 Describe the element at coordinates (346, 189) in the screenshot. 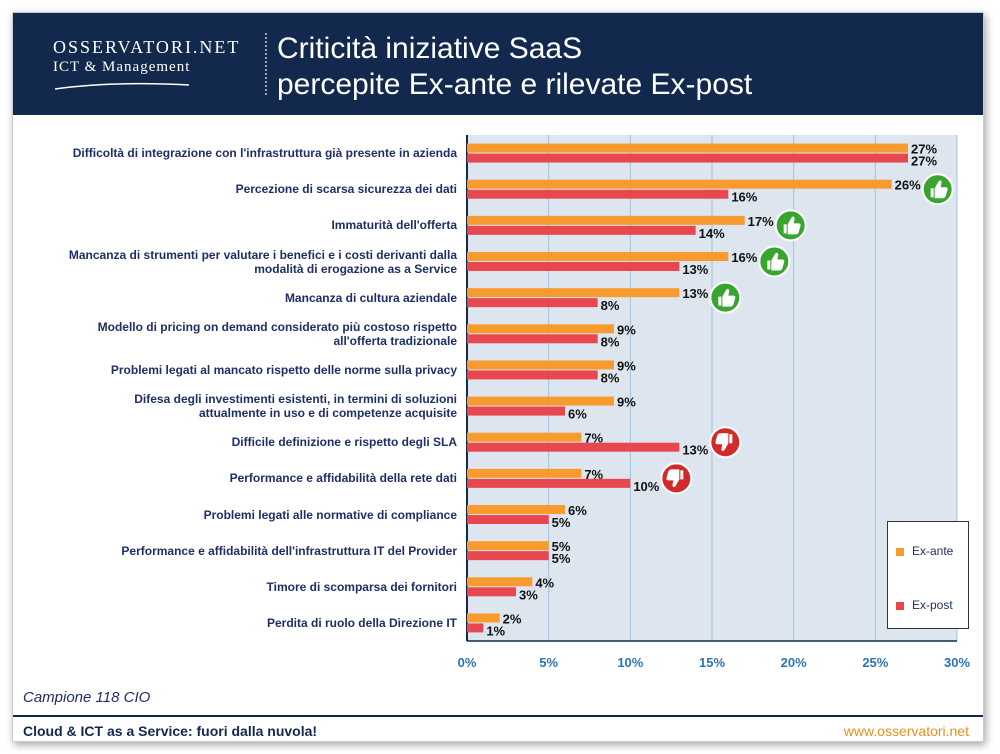

I see `category-label-line: Percezione di scarsa sicurezza dei dati` at that location.